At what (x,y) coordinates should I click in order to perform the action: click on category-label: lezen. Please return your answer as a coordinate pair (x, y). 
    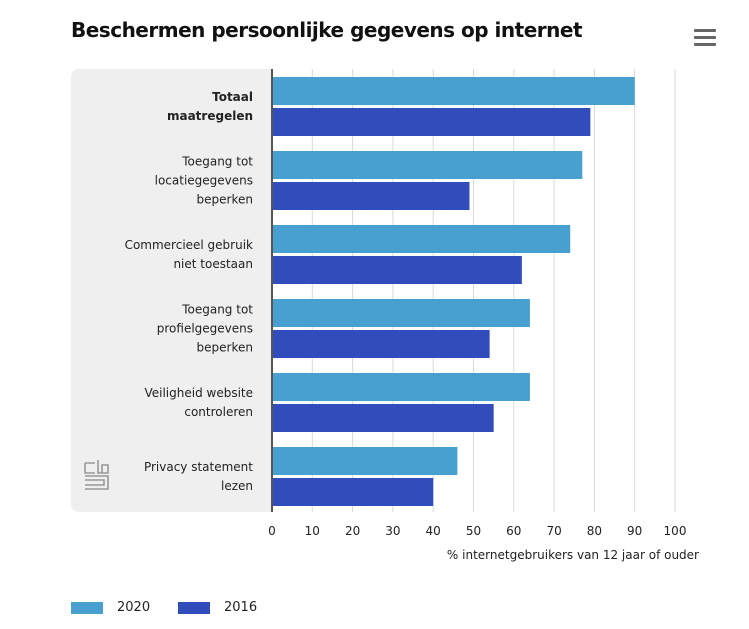
    Looking at the image, I should click on (237, 486).